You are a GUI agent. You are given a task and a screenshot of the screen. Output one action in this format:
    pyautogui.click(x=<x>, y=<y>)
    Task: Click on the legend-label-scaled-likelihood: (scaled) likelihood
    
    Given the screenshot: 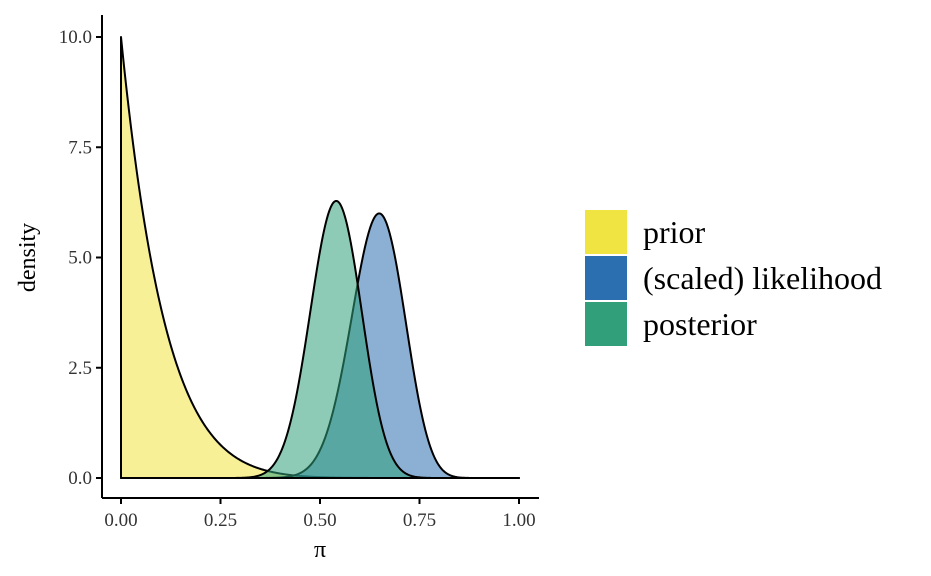 What is the action you would take?
    pyautogui.click(x=762, y=278)
    